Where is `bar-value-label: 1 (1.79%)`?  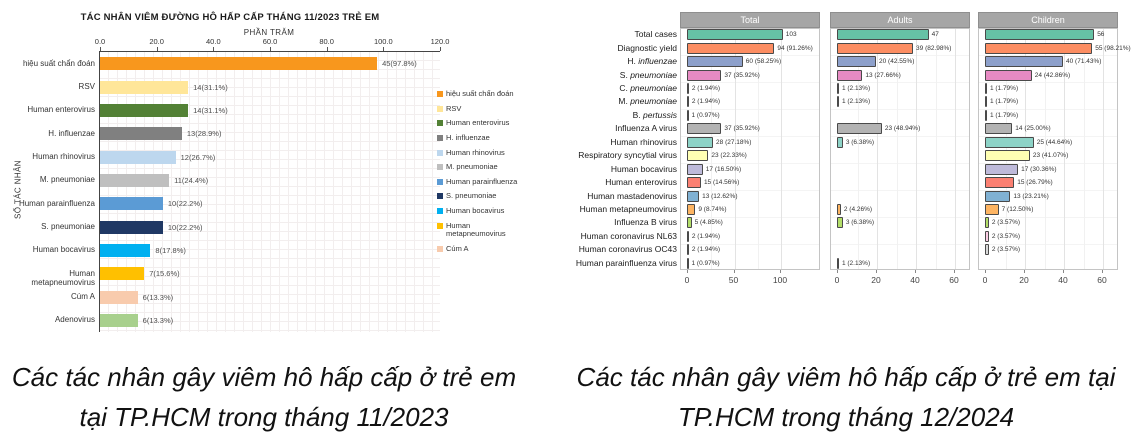 bar-value-label: 1 (1.79%) is located at coordinates (1004, 88).